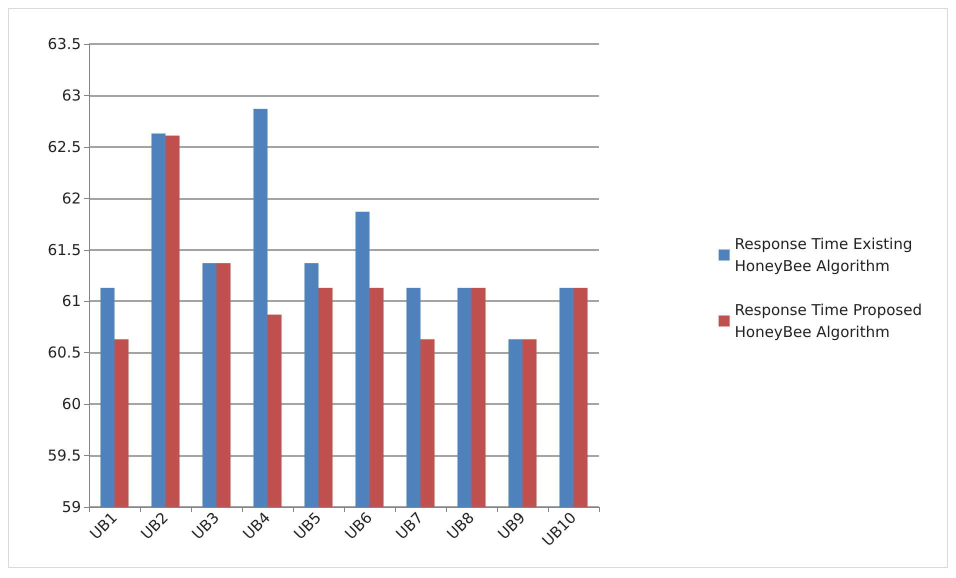  What do you see at coordinates (64, 249) in the screenshot?
I see `y-tick-label: 61.5` at bounding box center [64, 249].